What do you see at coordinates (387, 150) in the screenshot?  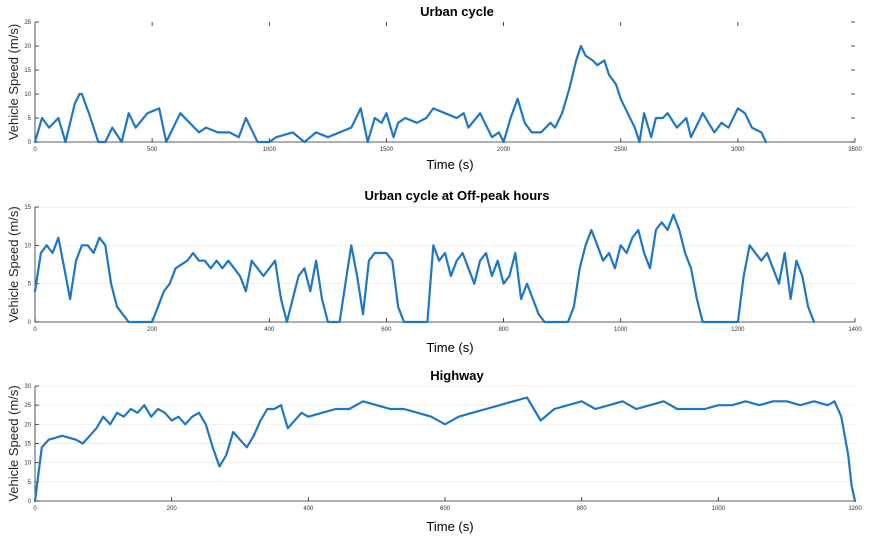 I see `x-tick-label: 1500` at bounding box center [387, 150].